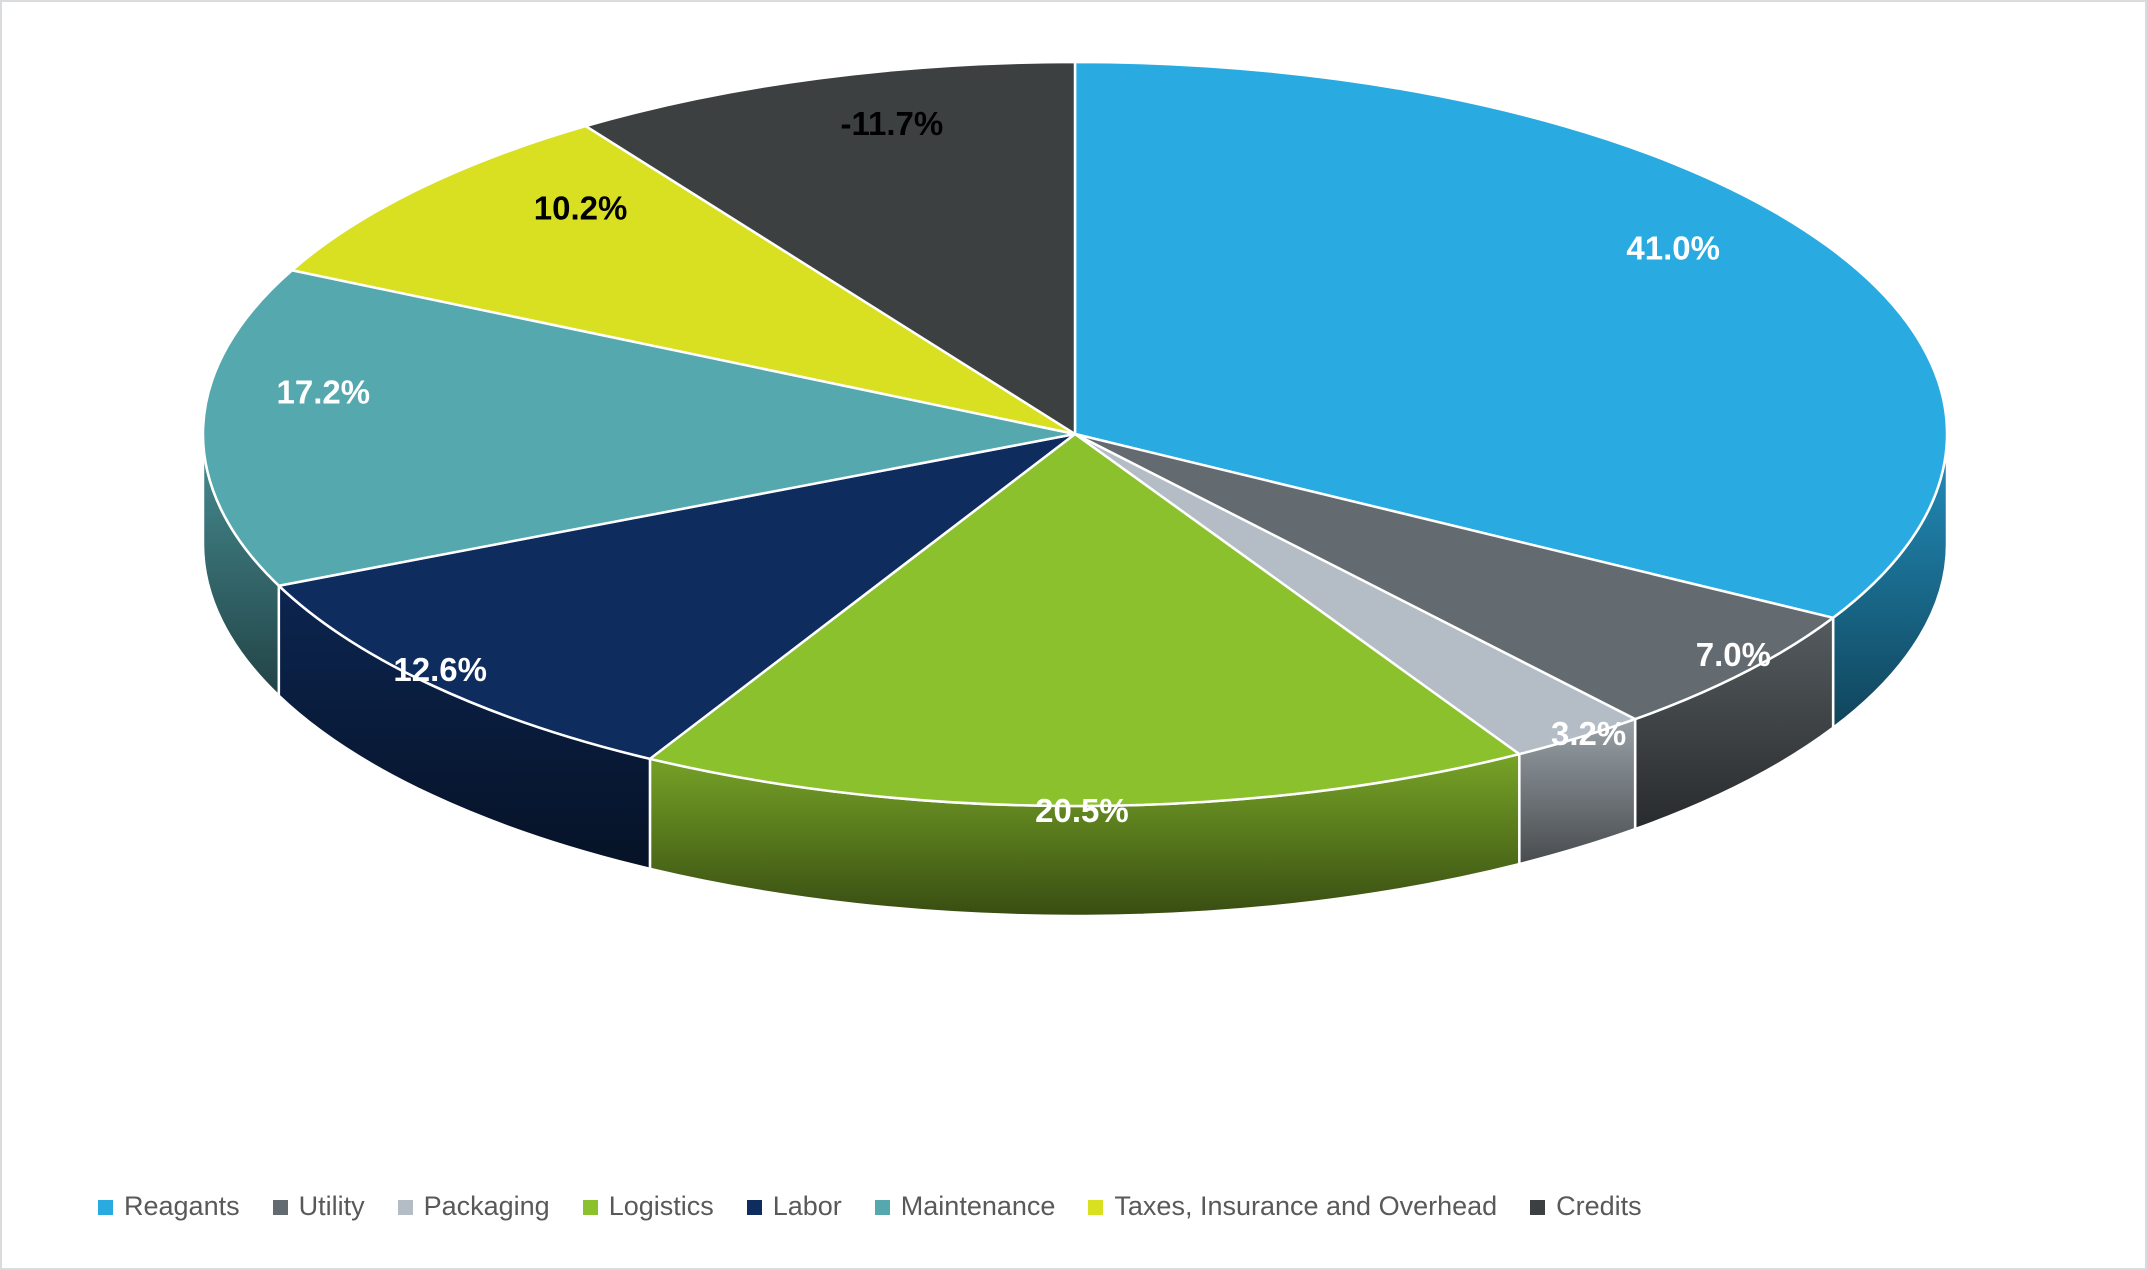 This screenshot has height=1270, width=2147. I want to click on legend-item-logistics: Logistics, so click(648, 1206).